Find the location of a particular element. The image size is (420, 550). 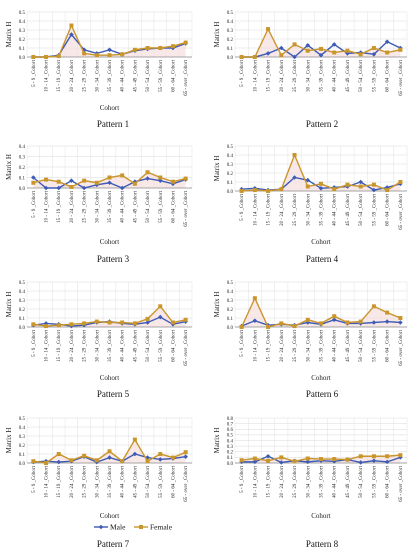

y-tick-label: 0.1 is located at coordinates (230, 458).